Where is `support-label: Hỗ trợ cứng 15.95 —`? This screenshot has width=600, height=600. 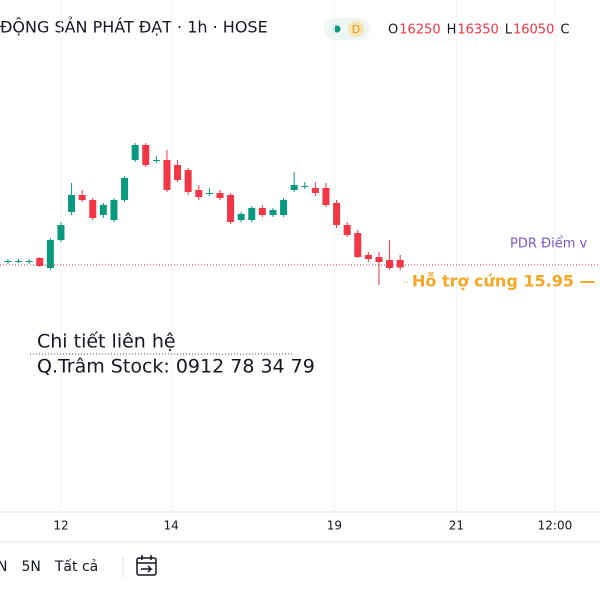 support-label: Hỗ trợ cứng 15.95 — is located at coordinates (504, 281).